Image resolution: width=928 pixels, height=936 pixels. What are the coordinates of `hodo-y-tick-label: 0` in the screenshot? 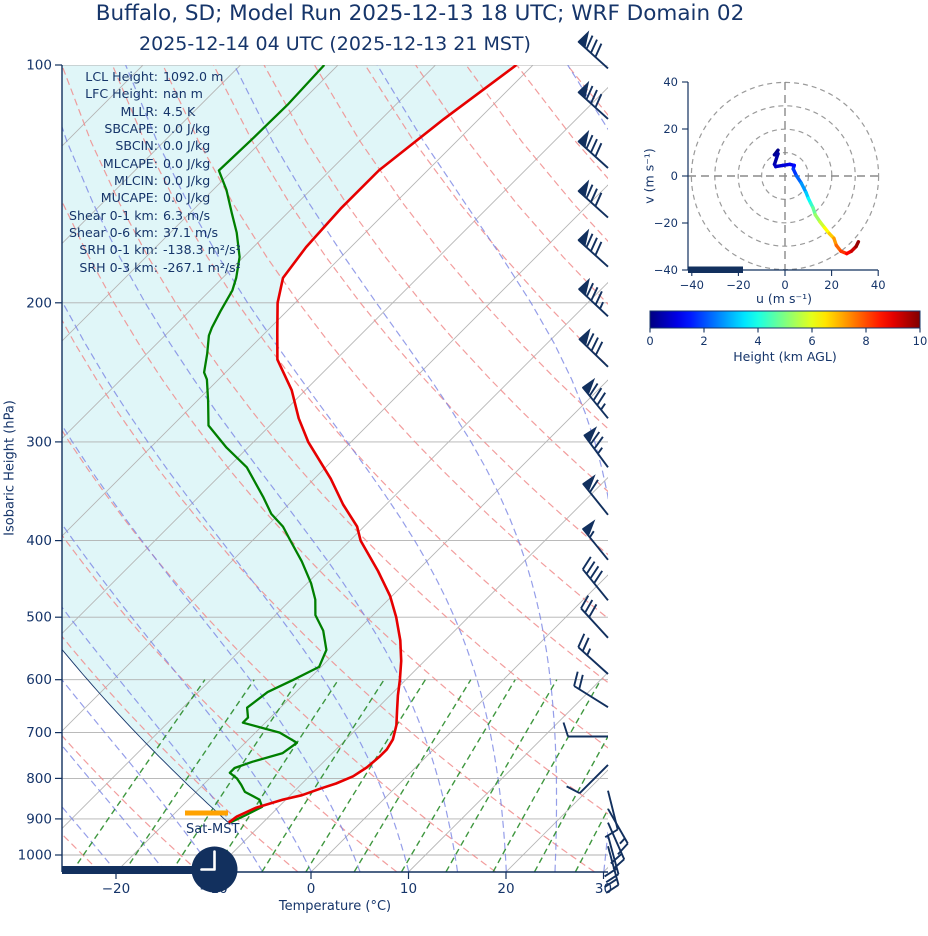 It's located at (674, 176).